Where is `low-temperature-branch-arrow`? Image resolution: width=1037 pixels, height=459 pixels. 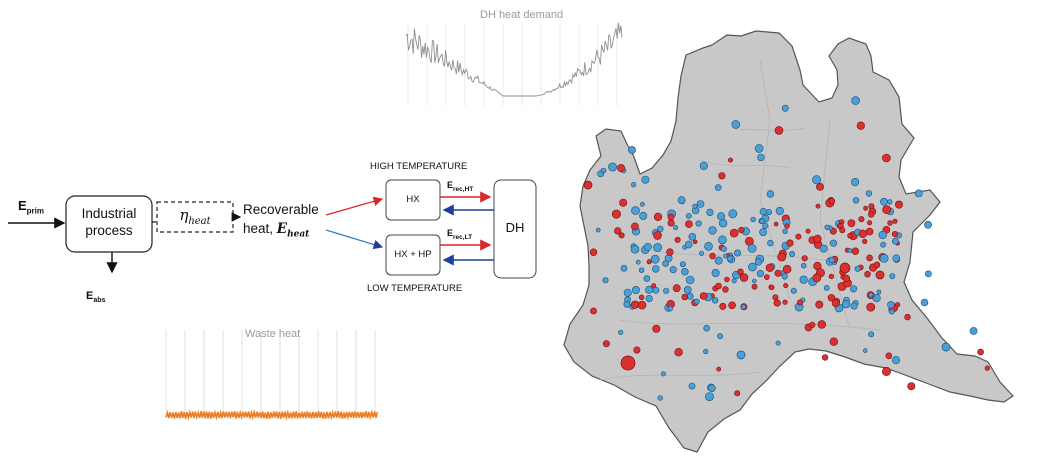
low-temperature-branch-arrow is located at coordinates (354, 239).